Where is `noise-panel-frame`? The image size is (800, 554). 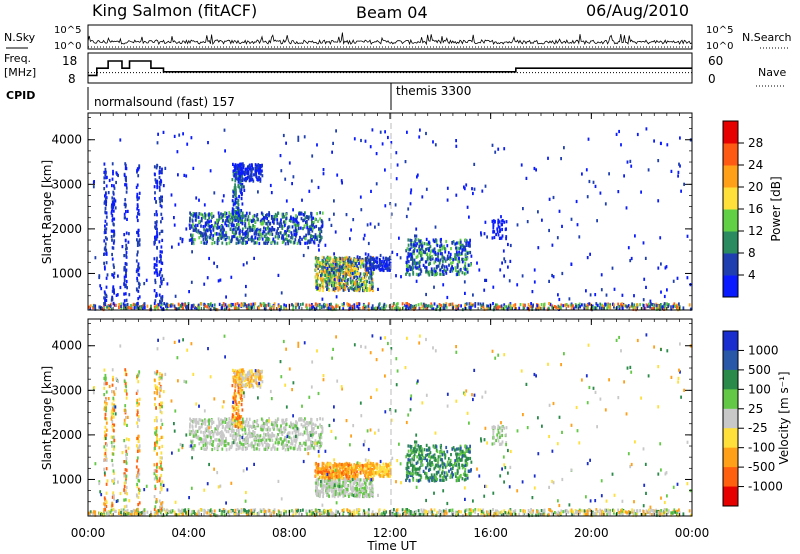
noise-panel-frame is located at coordinates (390, 37).